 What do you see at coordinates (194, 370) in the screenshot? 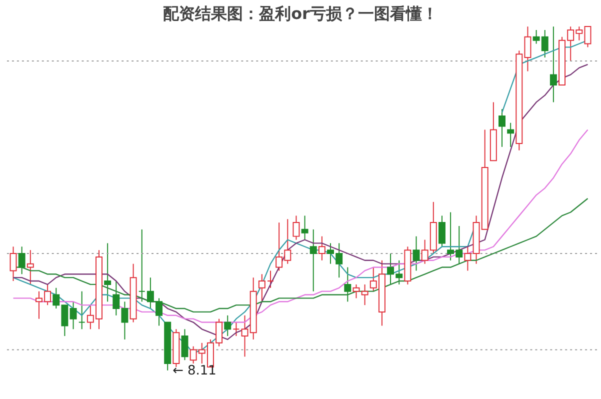
I see `annotation: ← 8.11` at bounding box center [194, 370].